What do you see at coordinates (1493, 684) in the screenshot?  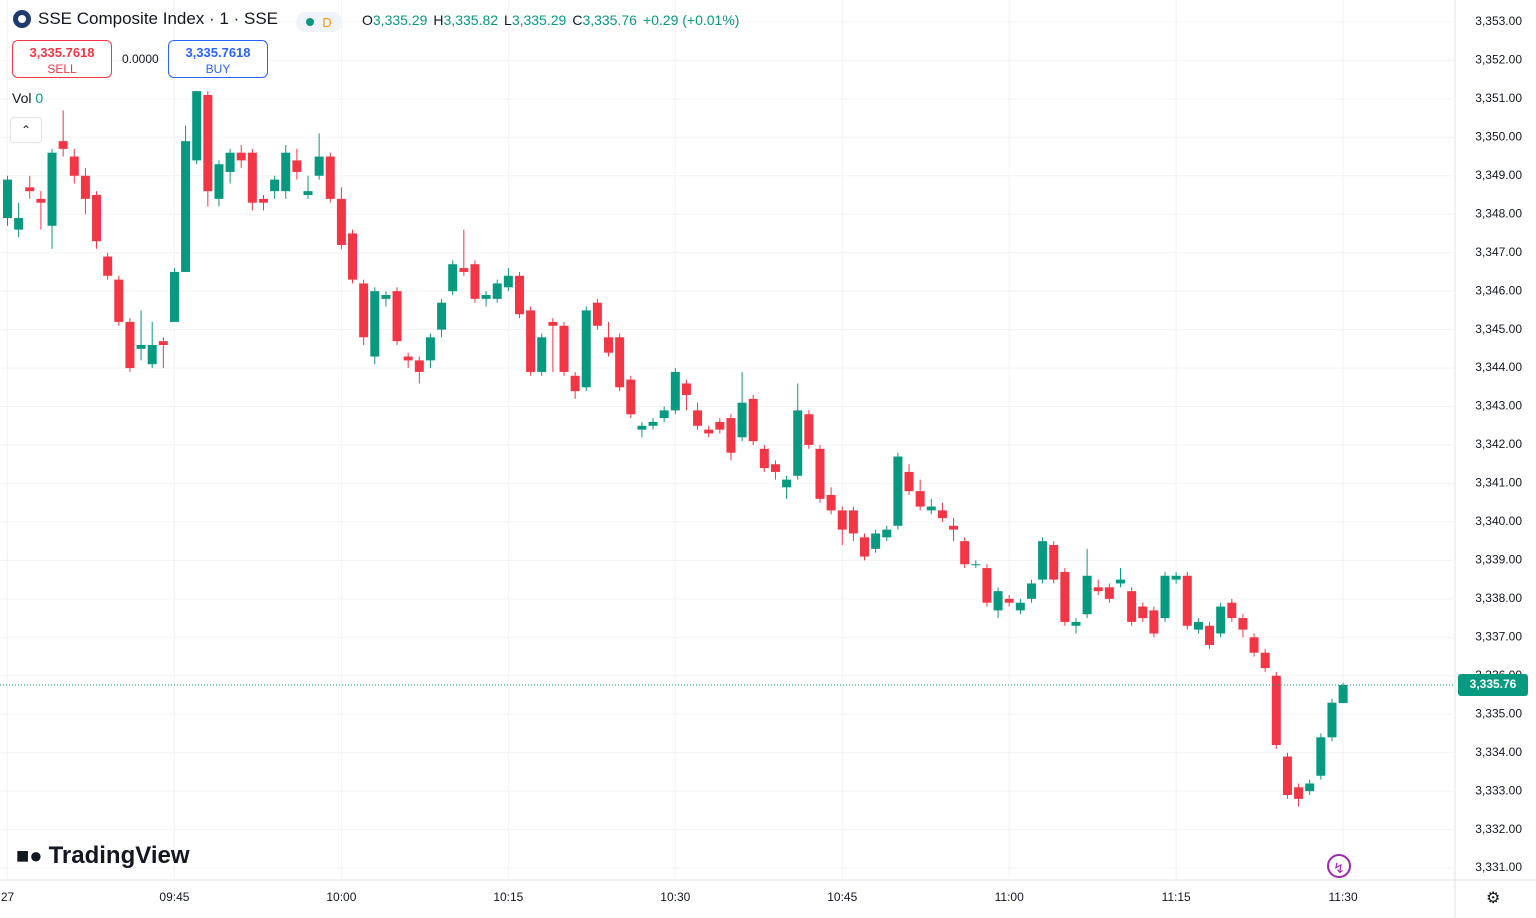 I see `last-price-label: 3,335.76` at bounding box center [1493, 684].